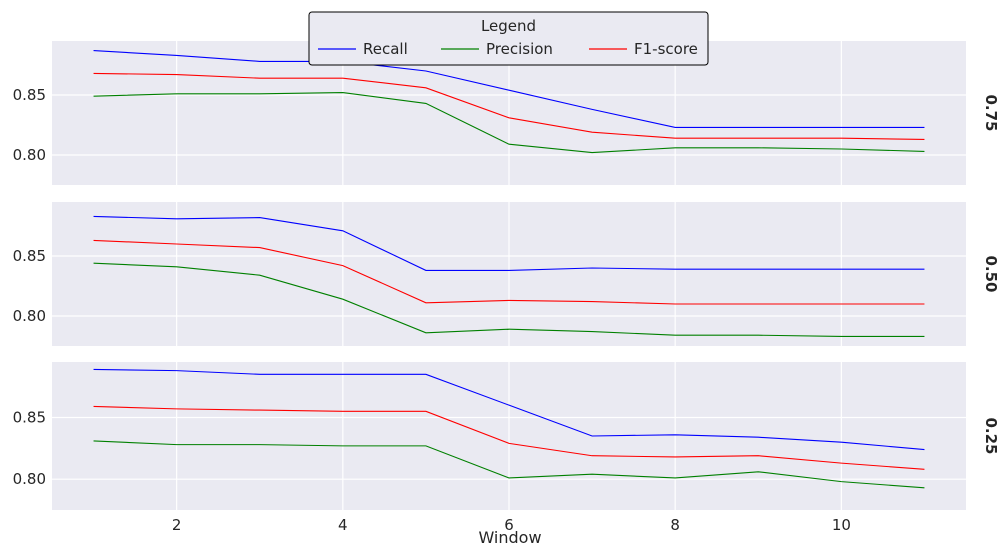  Describe the element at coordinates (385, 49) in the screenshot. I see `legend-label-recall: Recall` at that location.